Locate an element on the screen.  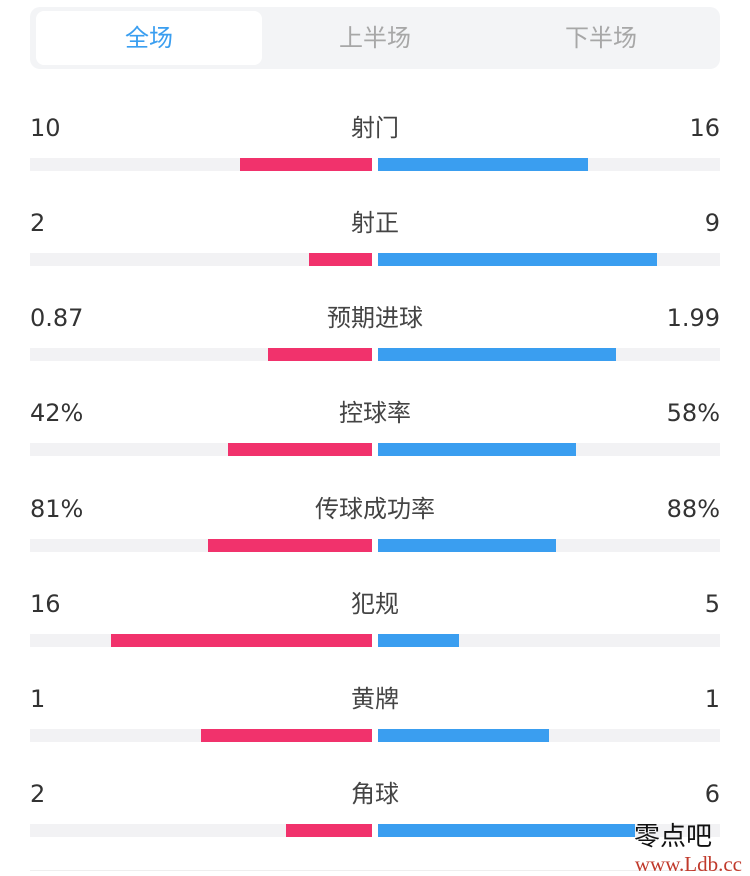
stat-row-possession: 42% 控球率 58% is located at coordinates (375, 428).